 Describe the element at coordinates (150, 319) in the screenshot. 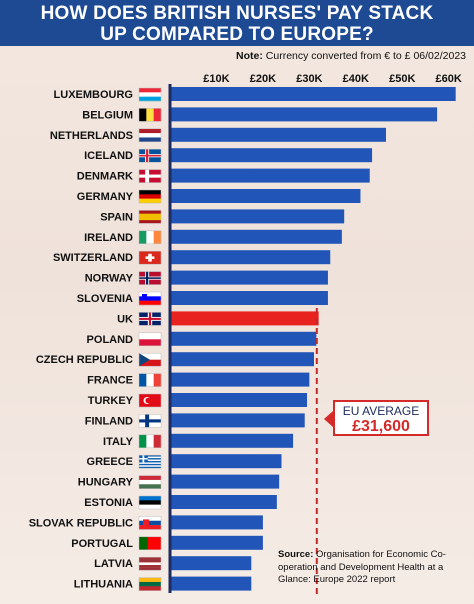

I see `flag-gb-icon` at that location.